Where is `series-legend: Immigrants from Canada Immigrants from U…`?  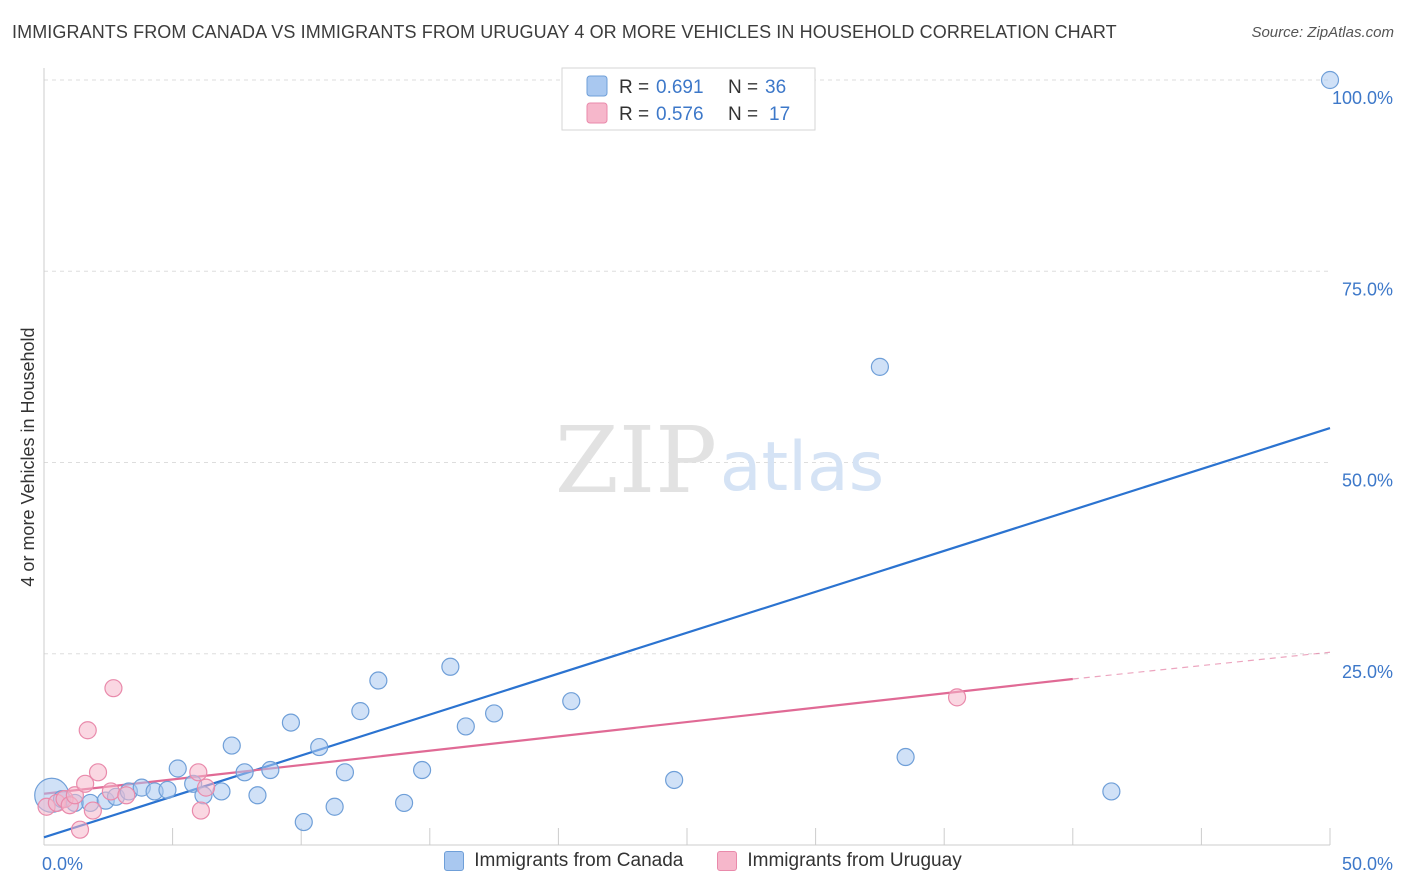 series-legend: Immigrants from Canada Immigrants from U… is located at coordinates (703, 861).